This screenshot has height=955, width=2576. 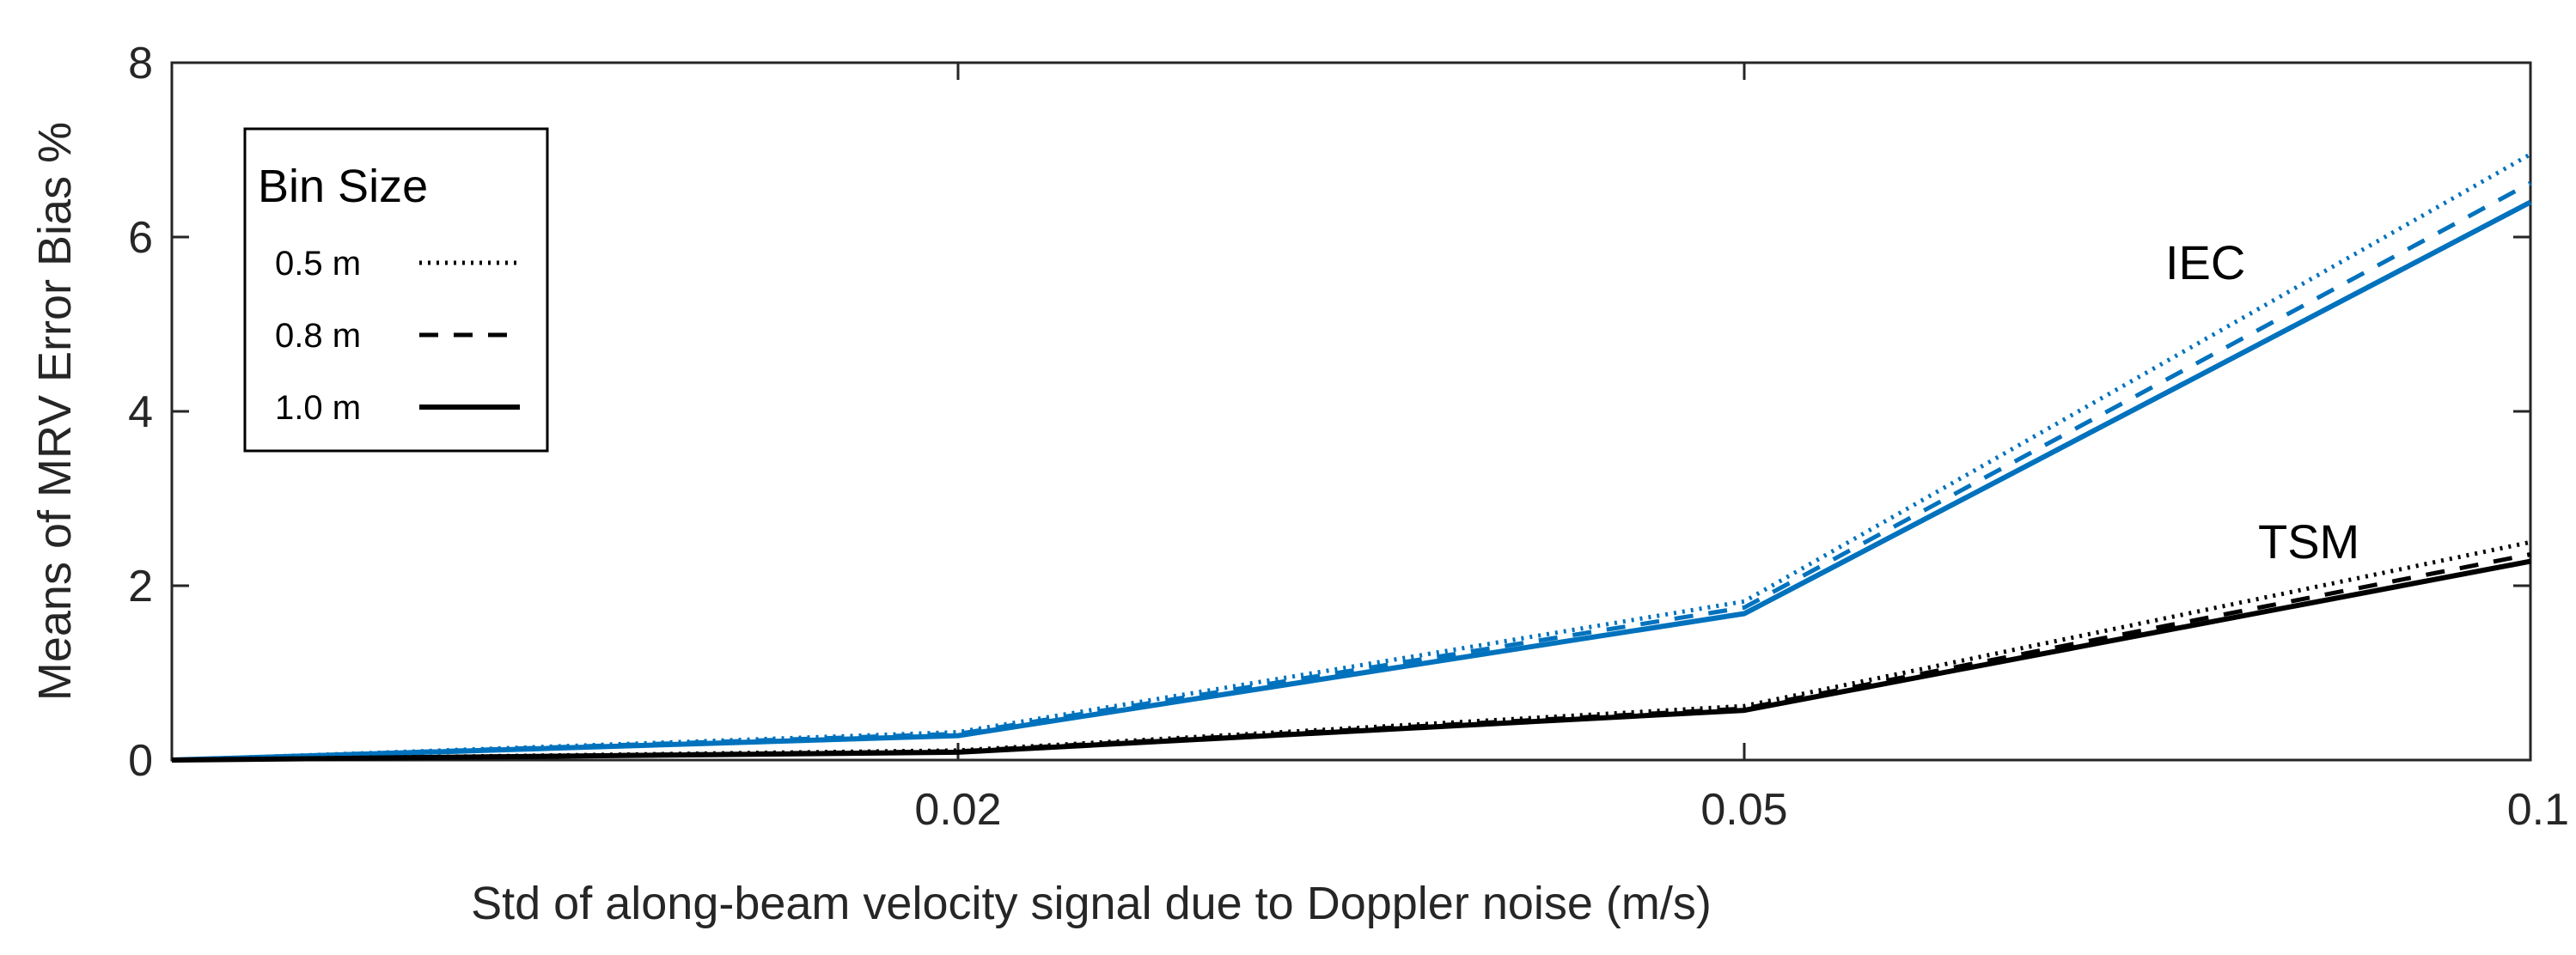 I want to click on legend-title: Bin Size, so click(x=343, y=186).